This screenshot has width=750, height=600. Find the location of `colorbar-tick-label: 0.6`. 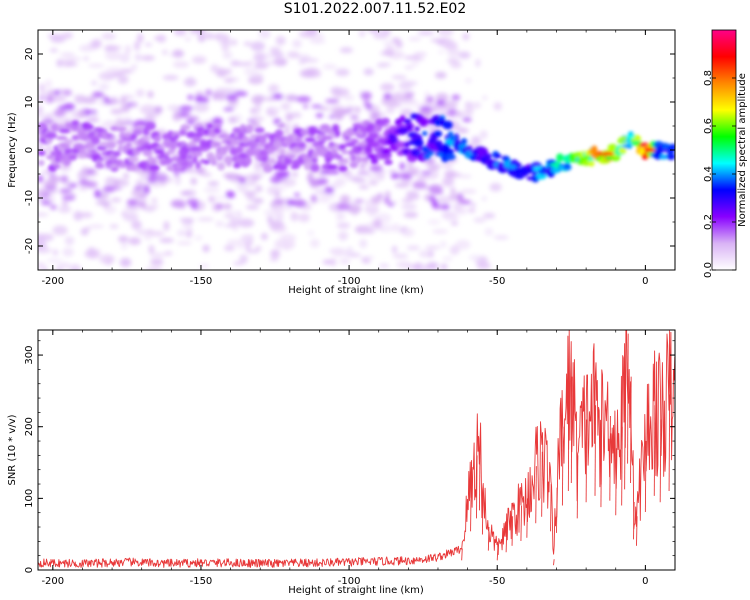

colorbar-tick-label: 0.6 is located at coordinates (708, 126).